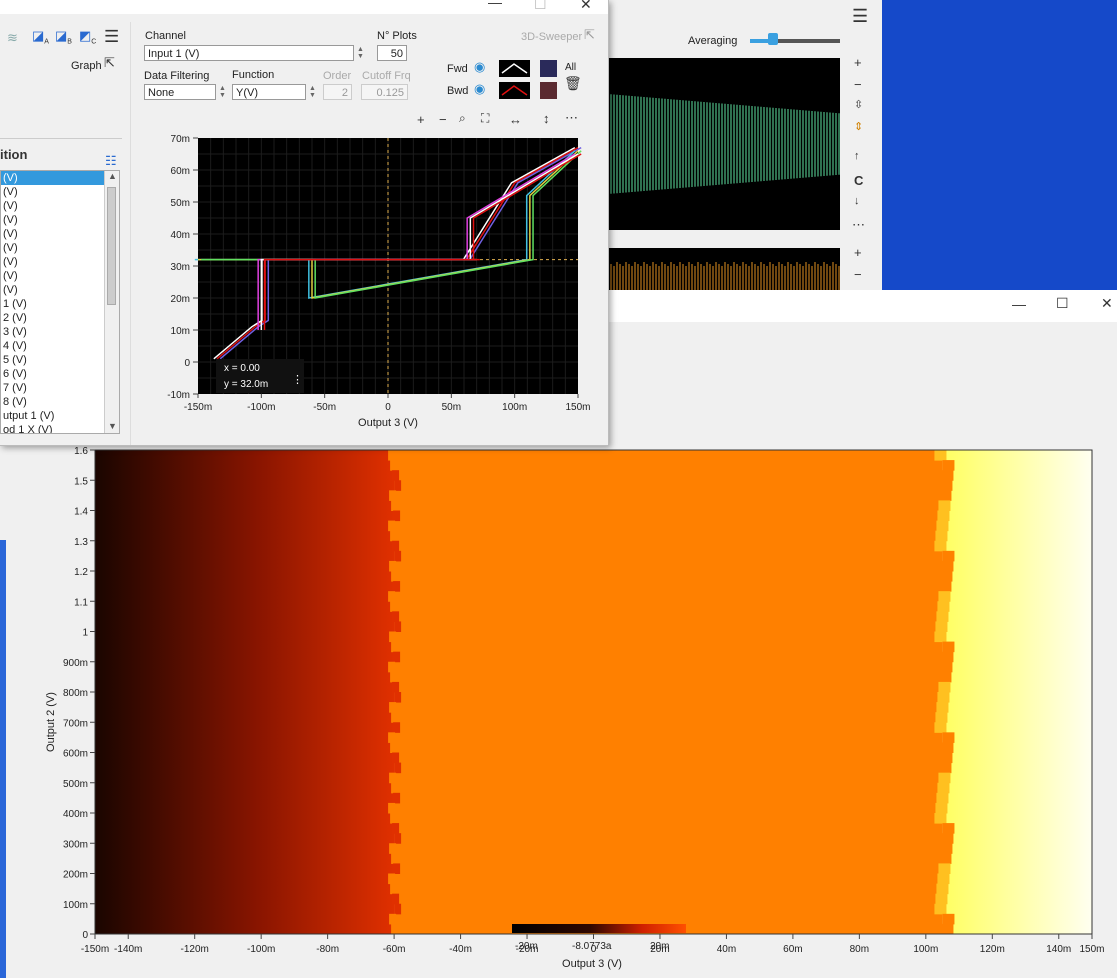 The image size is (1117, 978). What do you see at coordinates (859, 127) in the screenshot?
I see `auto-scale-icon: ⇕` at bounding box center [859, 127].